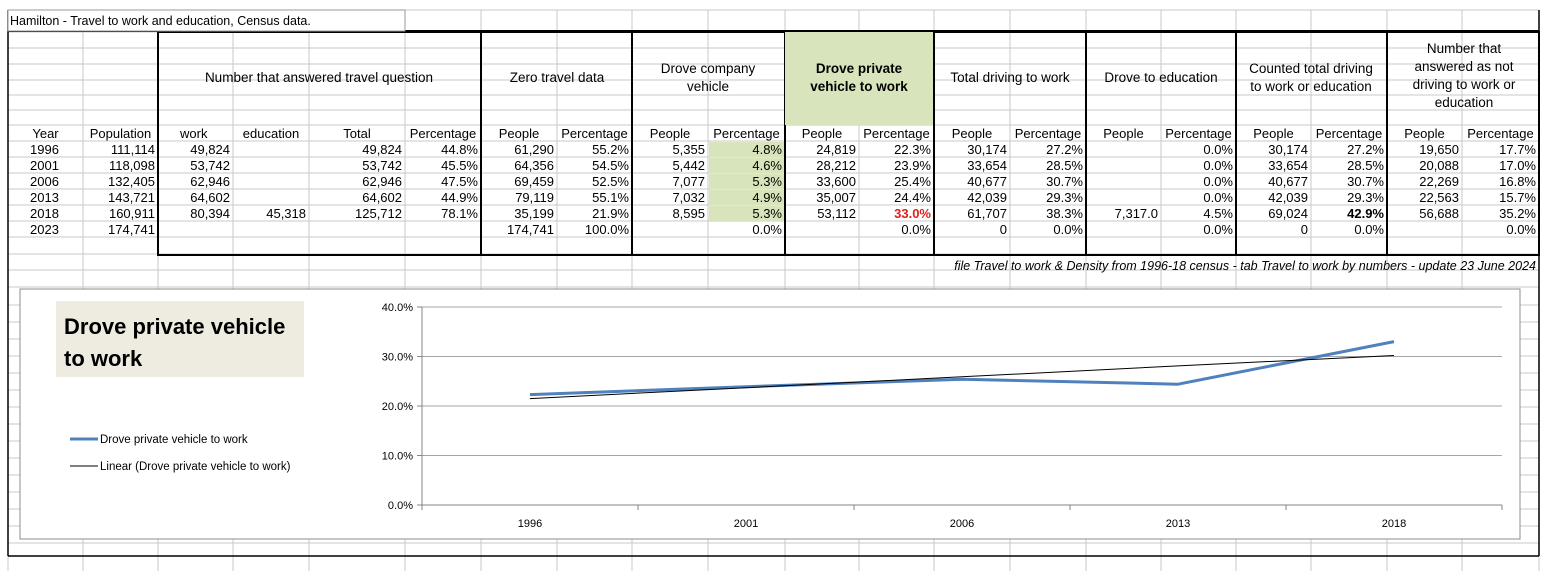  Describe the element at coordinates (912, 181) in the screenshot. I see `table-cell: 25.4%` at that location.